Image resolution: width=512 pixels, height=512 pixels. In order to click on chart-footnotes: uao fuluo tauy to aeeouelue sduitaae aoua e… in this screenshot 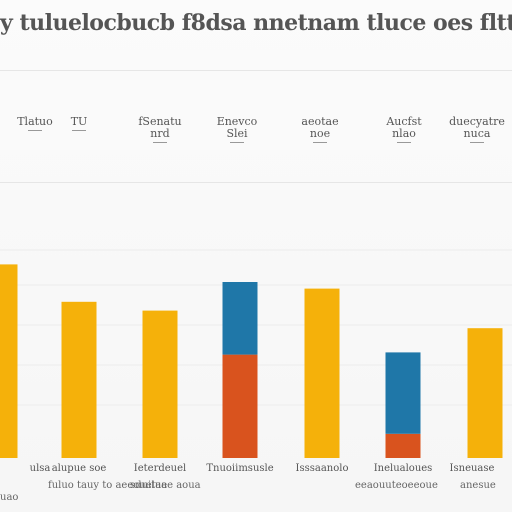, I will do `click(256, 493)`.